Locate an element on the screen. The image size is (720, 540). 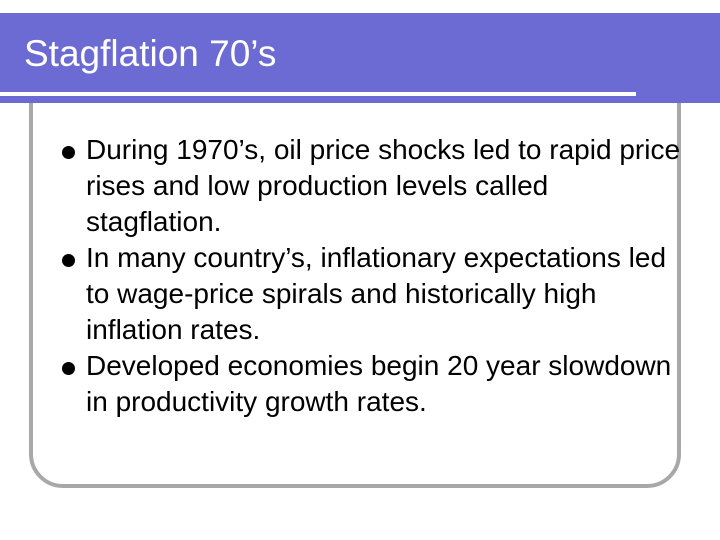
title-underline is located at coordinates (318, 94).